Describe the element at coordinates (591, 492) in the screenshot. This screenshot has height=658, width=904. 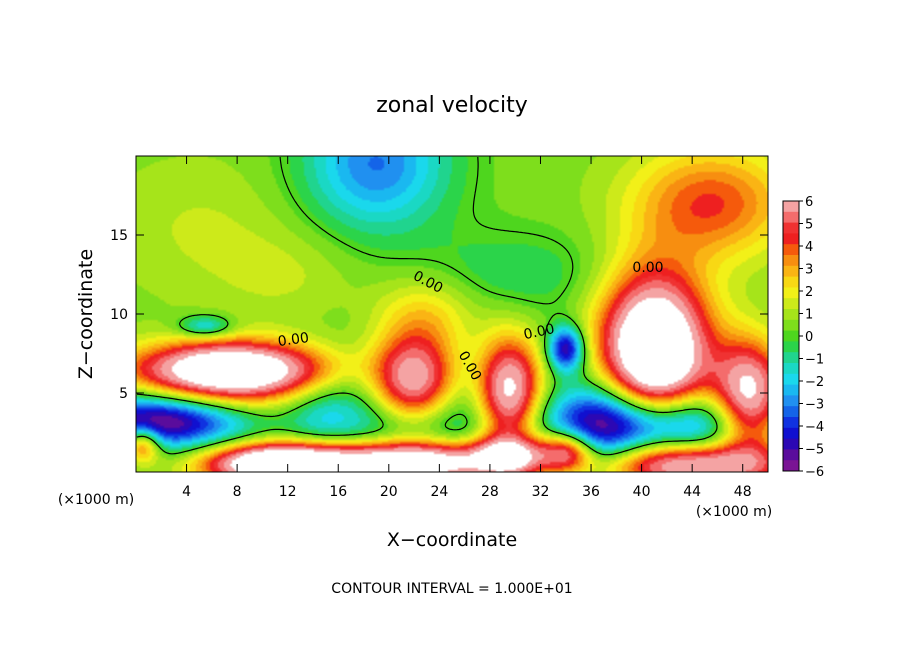
I see `x-tick-label: 36` at that location.